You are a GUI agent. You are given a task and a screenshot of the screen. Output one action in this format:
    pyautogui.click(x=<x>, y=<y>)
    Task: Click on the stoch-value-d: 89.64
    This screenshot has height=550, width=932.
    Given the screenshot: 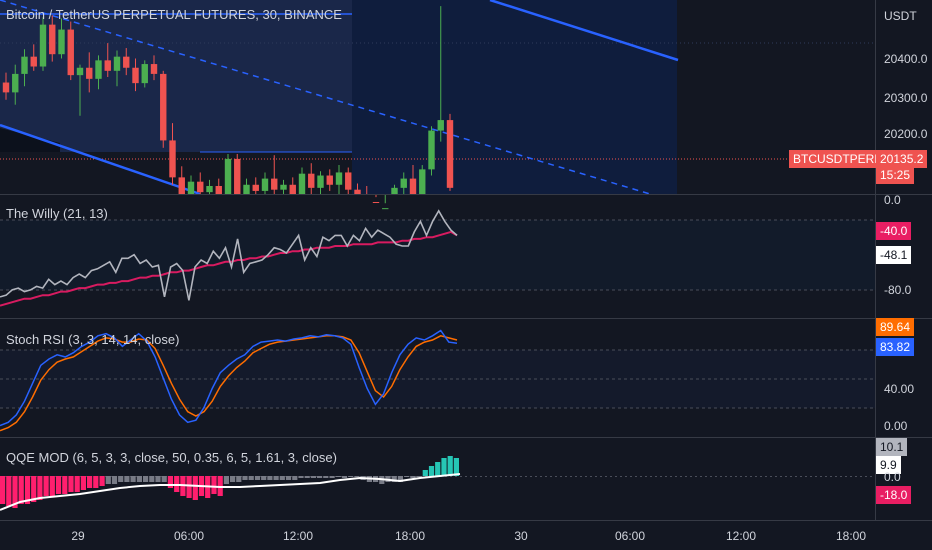 What is the action you would take?
    pyautogui.click(x=895, y=327)
    